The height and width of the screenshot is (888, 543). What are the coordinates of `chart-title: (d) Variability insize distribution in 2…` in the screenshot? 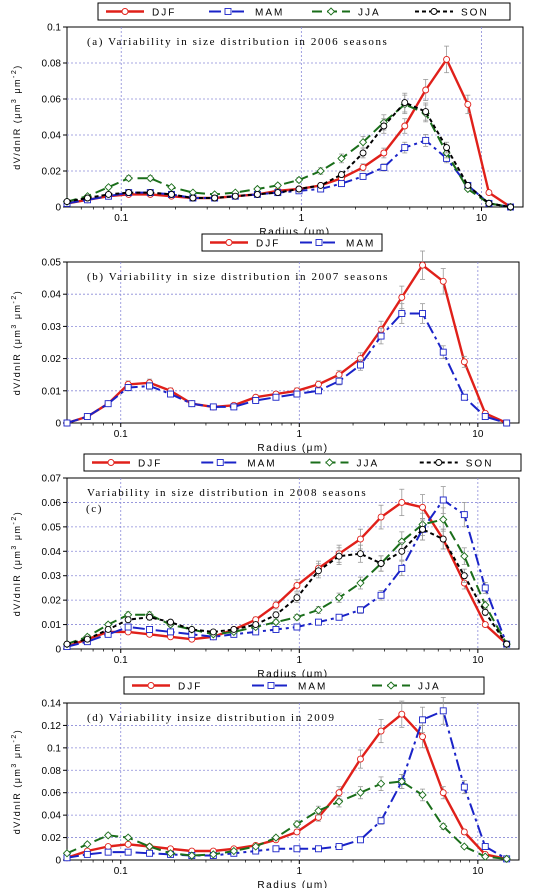 It's located at (211, 718).